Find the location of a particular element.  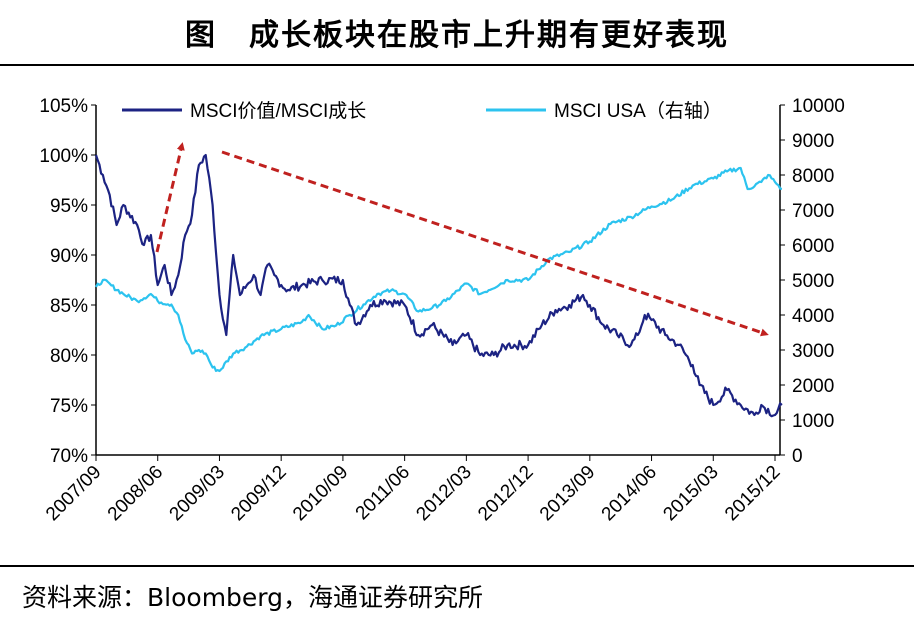

left-tick-label: 70% is located at coordinates (69, 456).